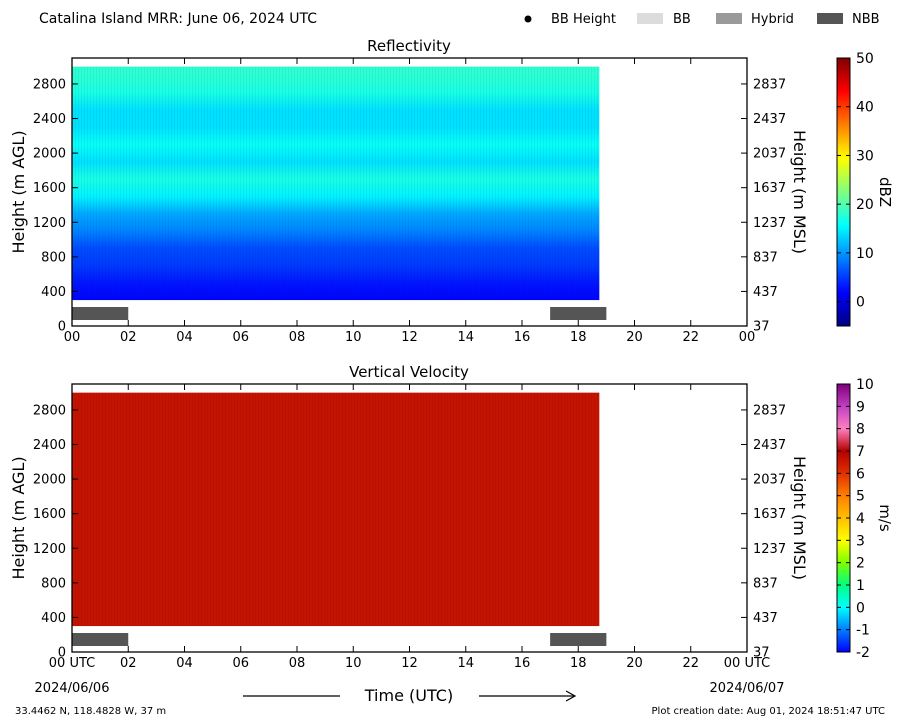  Describe the element at coordinates (18, 191) in the screenshot. I see `reflectivity-ylabel-left: Height (m AGL)` at that location.